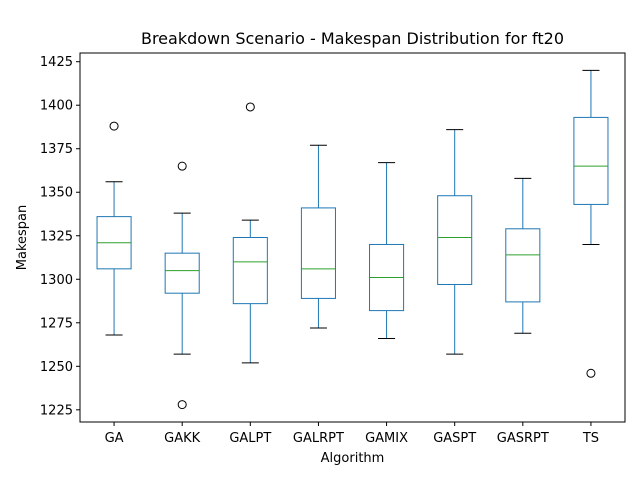 Image resolution: width=640 pixels, height=480 pixels. I want to click on box-group-ga, so click(114, 228).